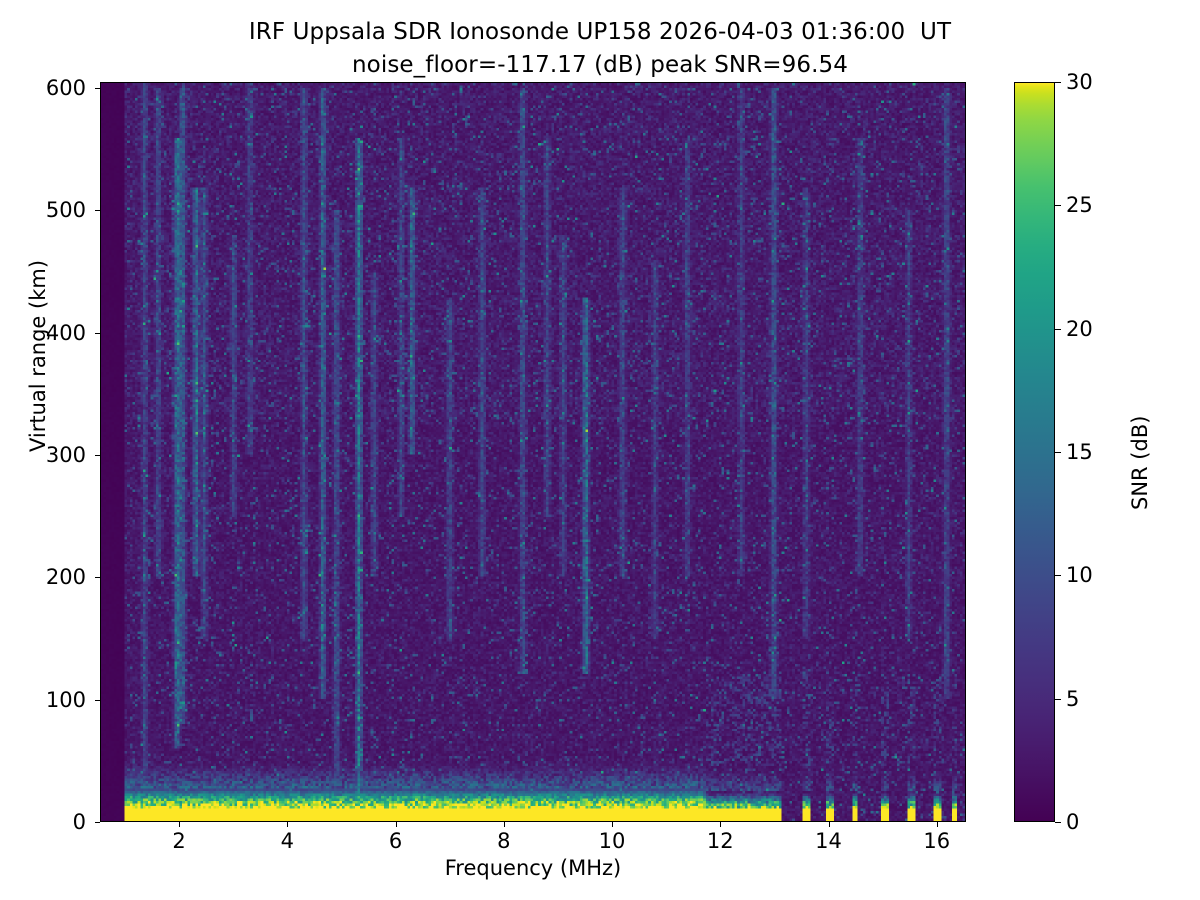 The image size is (1200, 900). What do you see at coordinates (1079, 328) in the screenshot?
I see `colorbar-tick-label: 20` at bounding box center [1079, 328].